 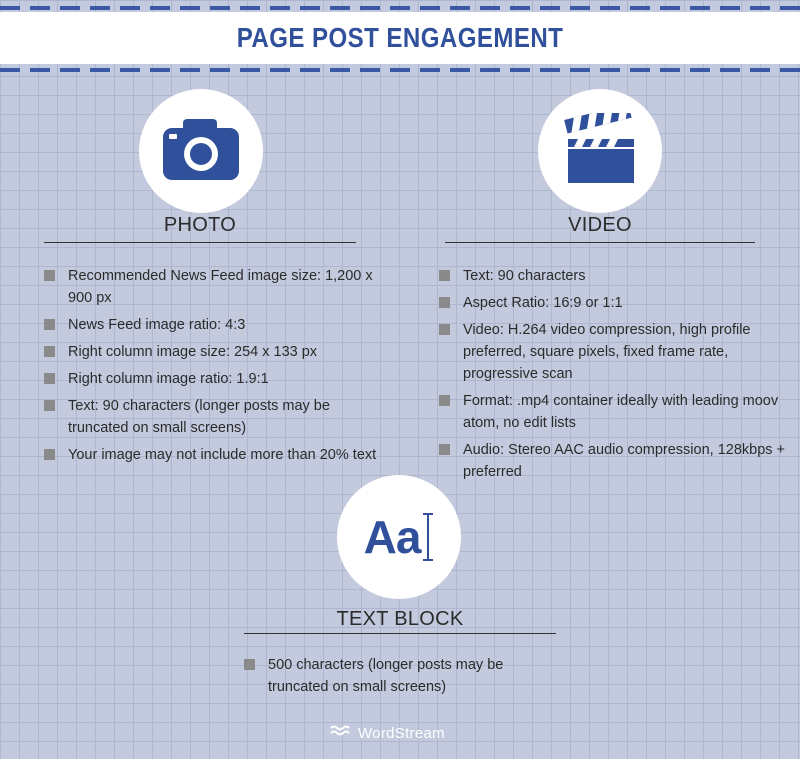 I want to click on list-item: Right column image ratio: 1.9:1, so click(x=214, y=379).